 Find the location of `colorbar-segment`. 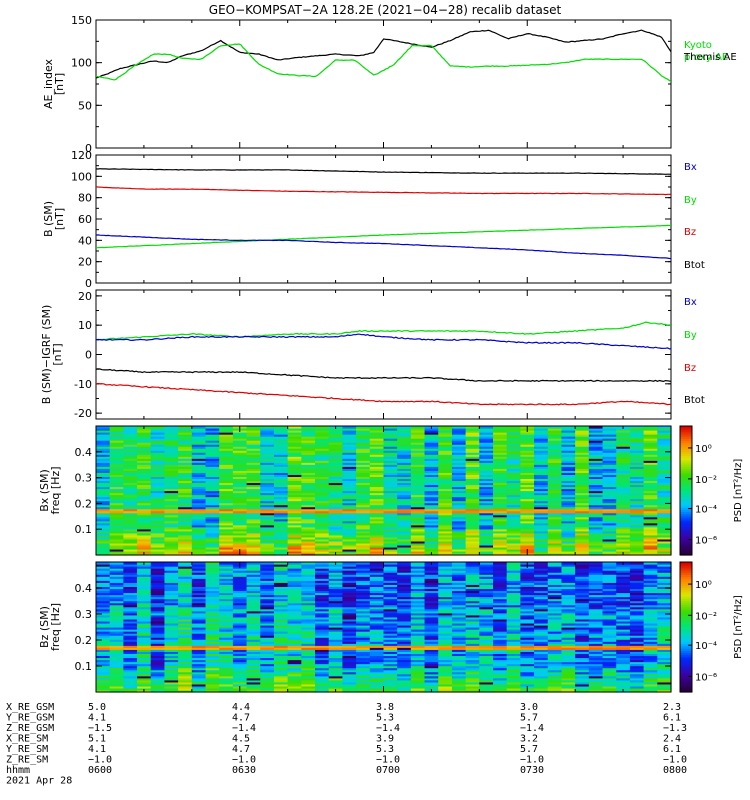

colorbar-segment is located at coordinates (686, 528).